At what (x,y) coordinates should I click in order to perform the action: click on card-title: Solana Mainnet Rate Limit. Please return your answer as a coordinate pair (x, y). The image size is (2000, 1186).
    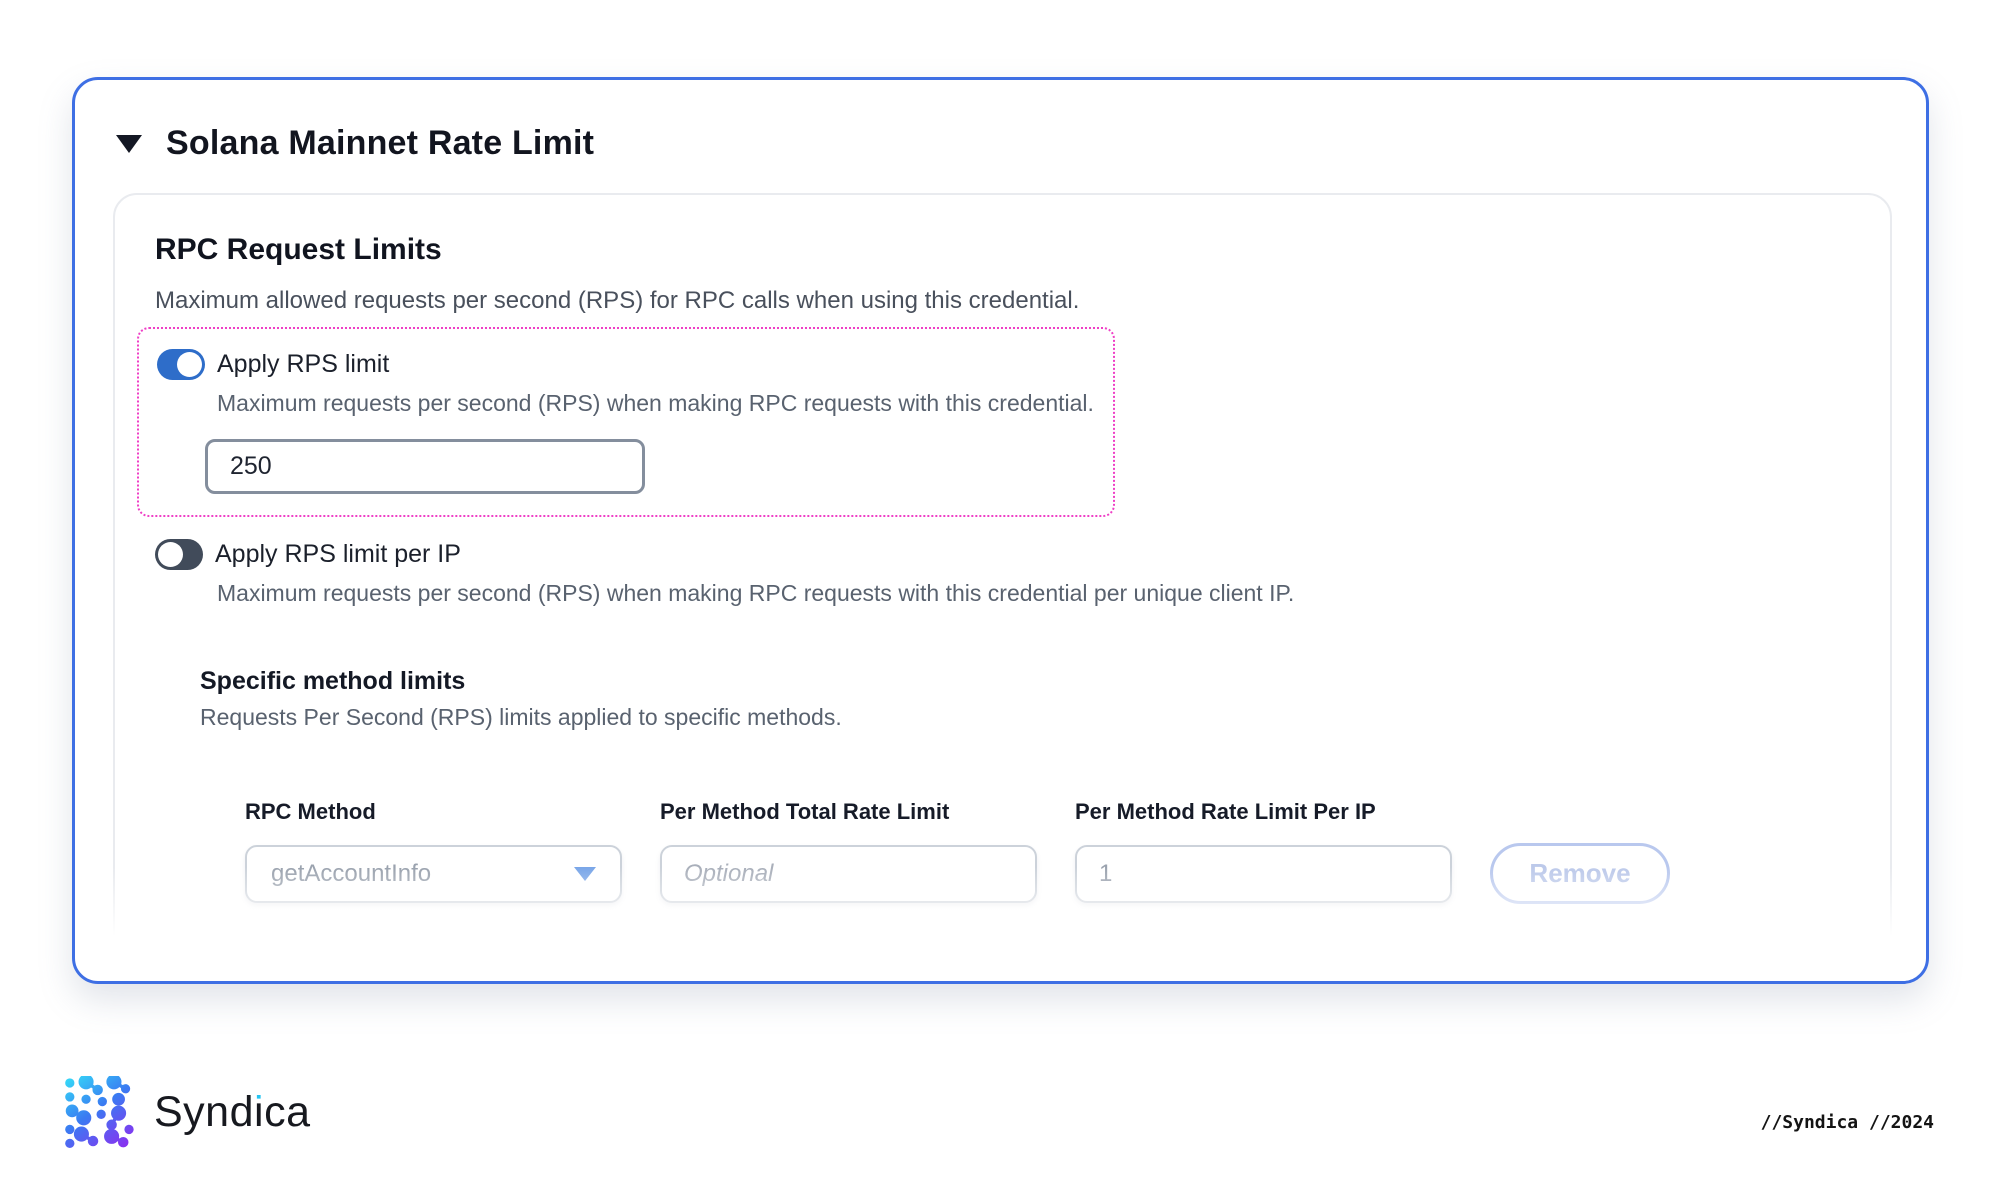
    Looking at the image, I should click on (380, 143).